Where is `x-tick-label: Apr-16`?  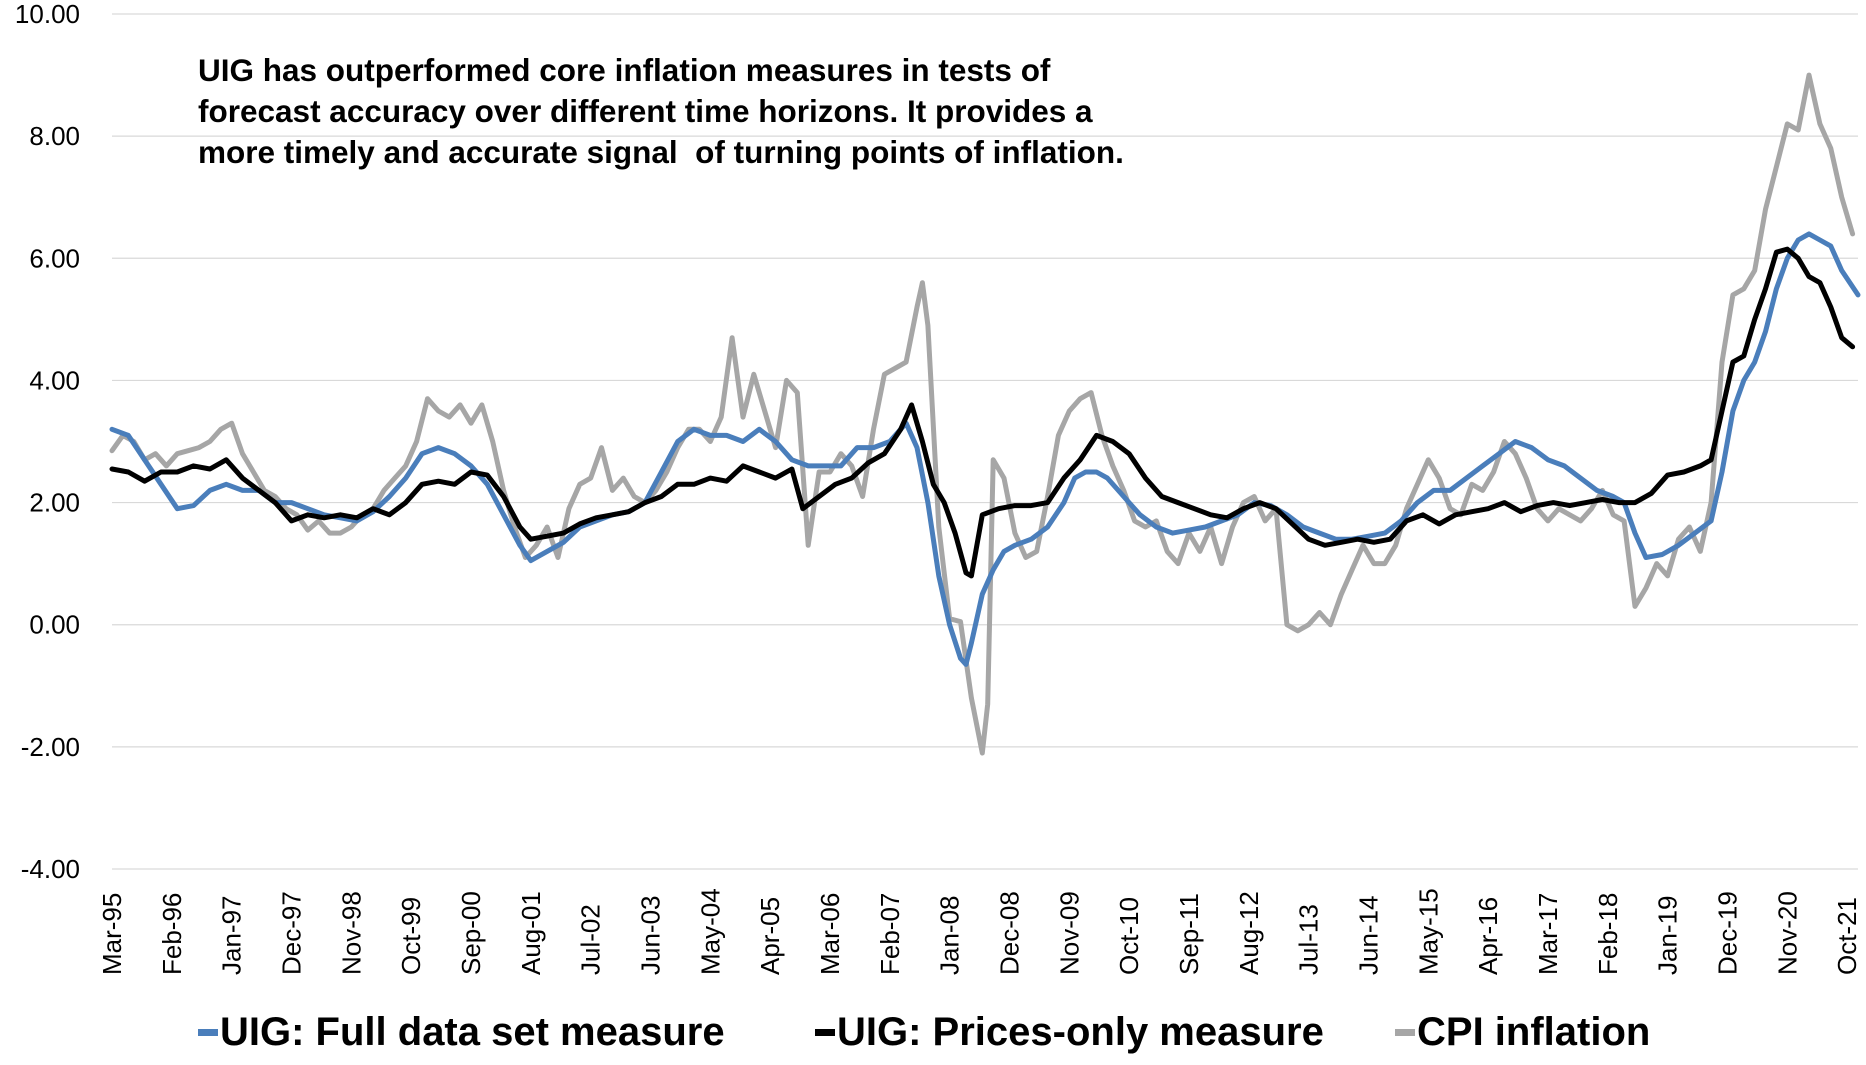 x-tick-label: Apr-16 is located at coordinates (1488, 936).